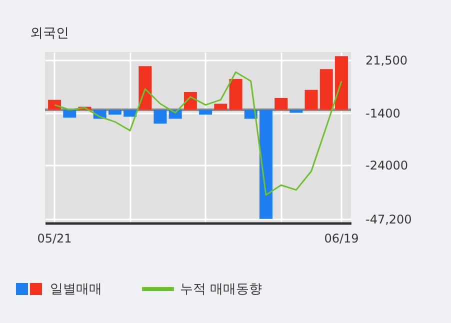 Image resolution: width=451 pixels, height=323 pixels. I want to click on x-tick-label: 05/21, so click(54, 239).